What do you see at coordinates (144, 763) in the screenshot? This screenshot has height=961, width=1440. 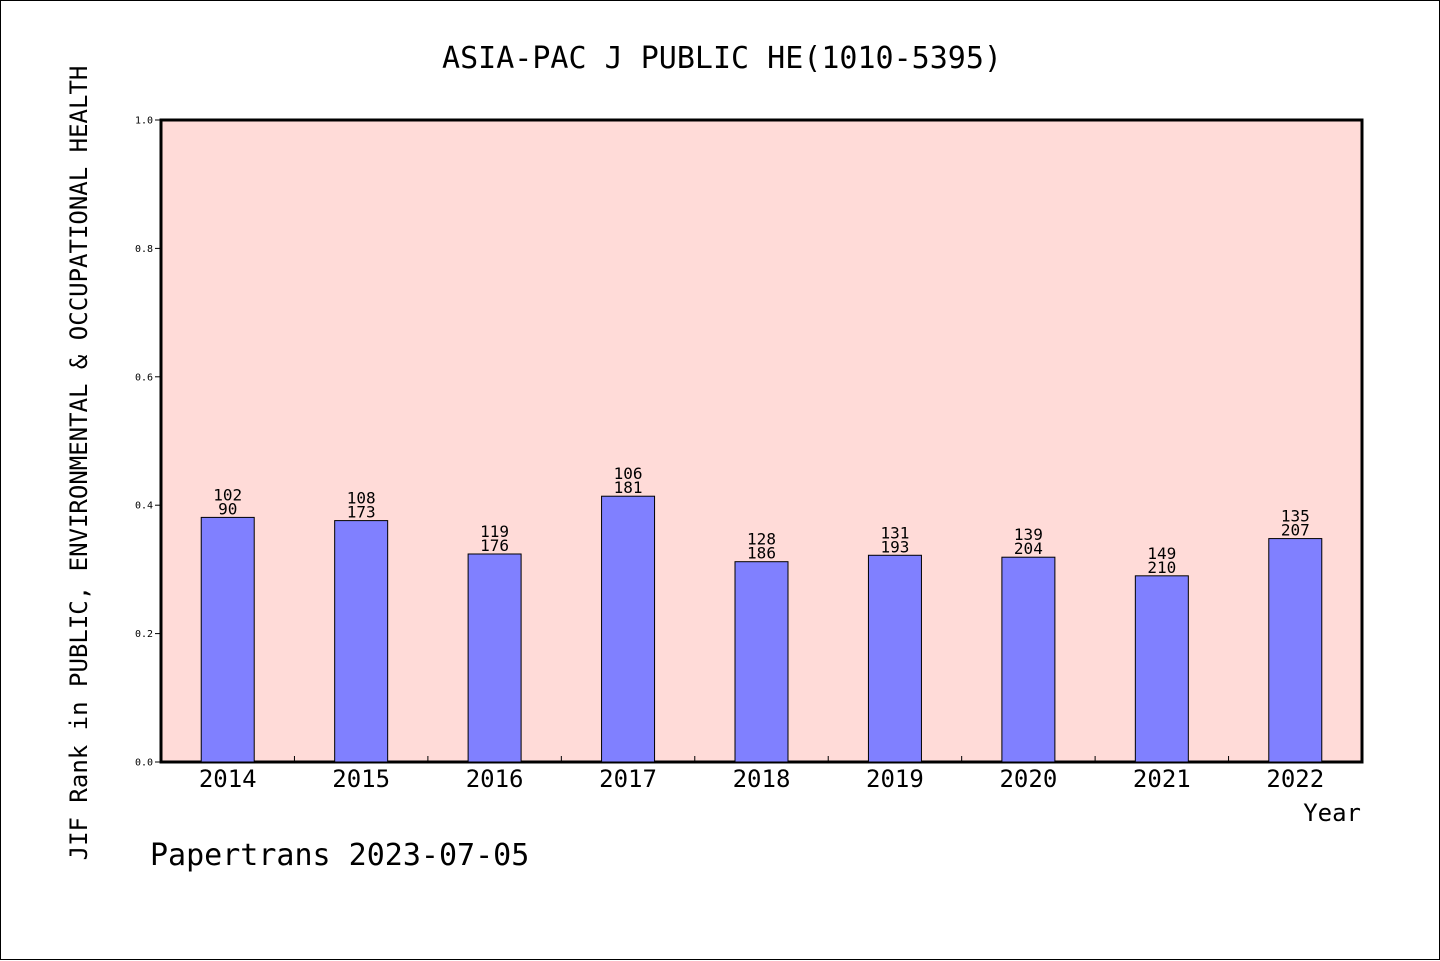 I see `y-tick-label: 0.0` at bounding box center [144, 763].